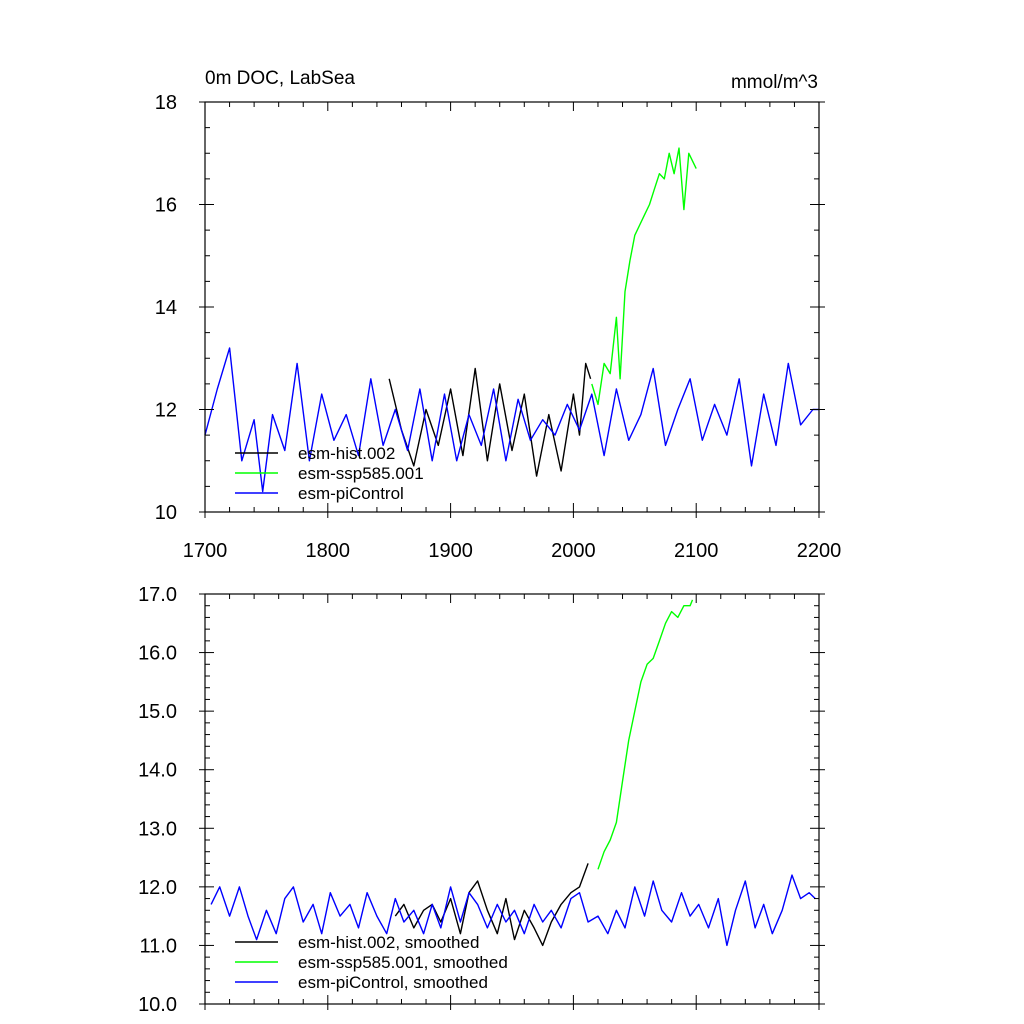  Describe the element at coordinates (351, 493) in the screenshot. I see `legend-label: esm-piControl` at that location.